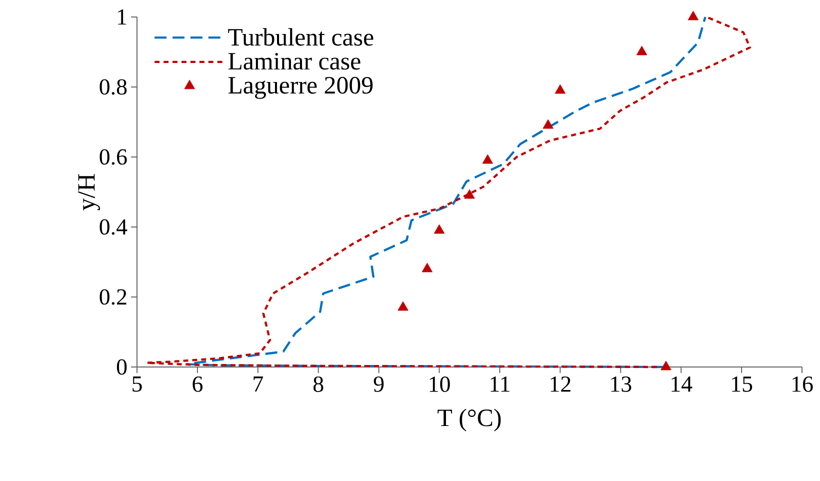 This screenshot has height=481, width=820. Describe the element at coordinates (469, 420) in the screenshot. I see `x-axis-title: T (°C)` at that location.